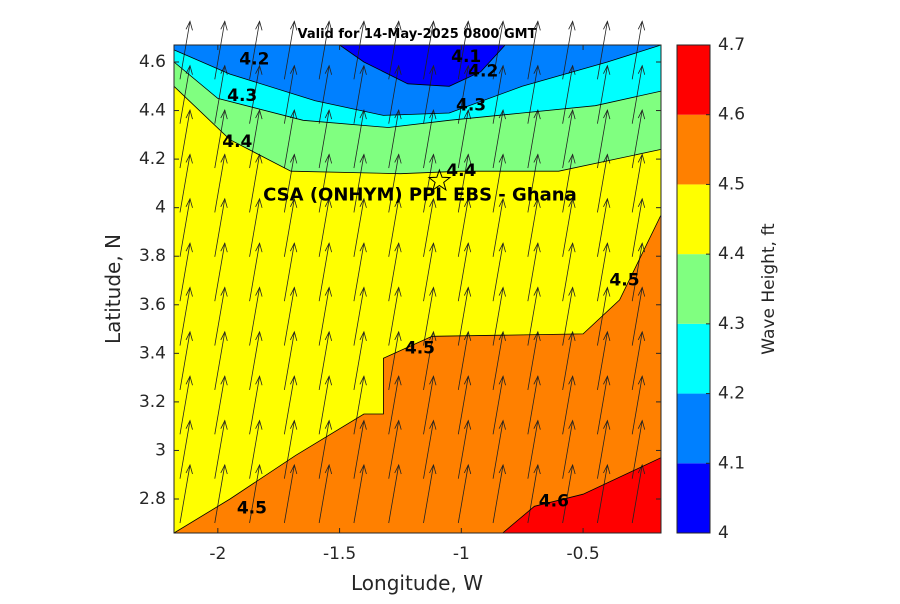 The width and height of the screenshot is (900, 604). I want to click on fill-band-4.0-core, so click(422, 66).